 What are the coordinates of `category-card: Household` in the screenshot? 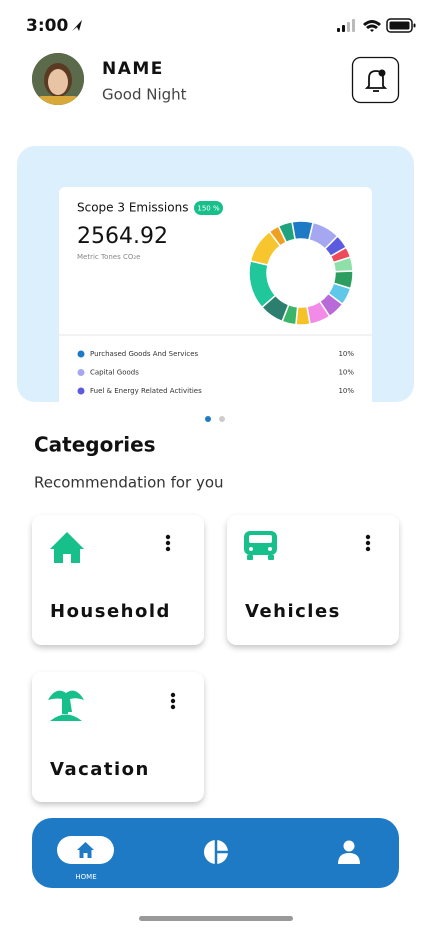 It's located at (118, 580).